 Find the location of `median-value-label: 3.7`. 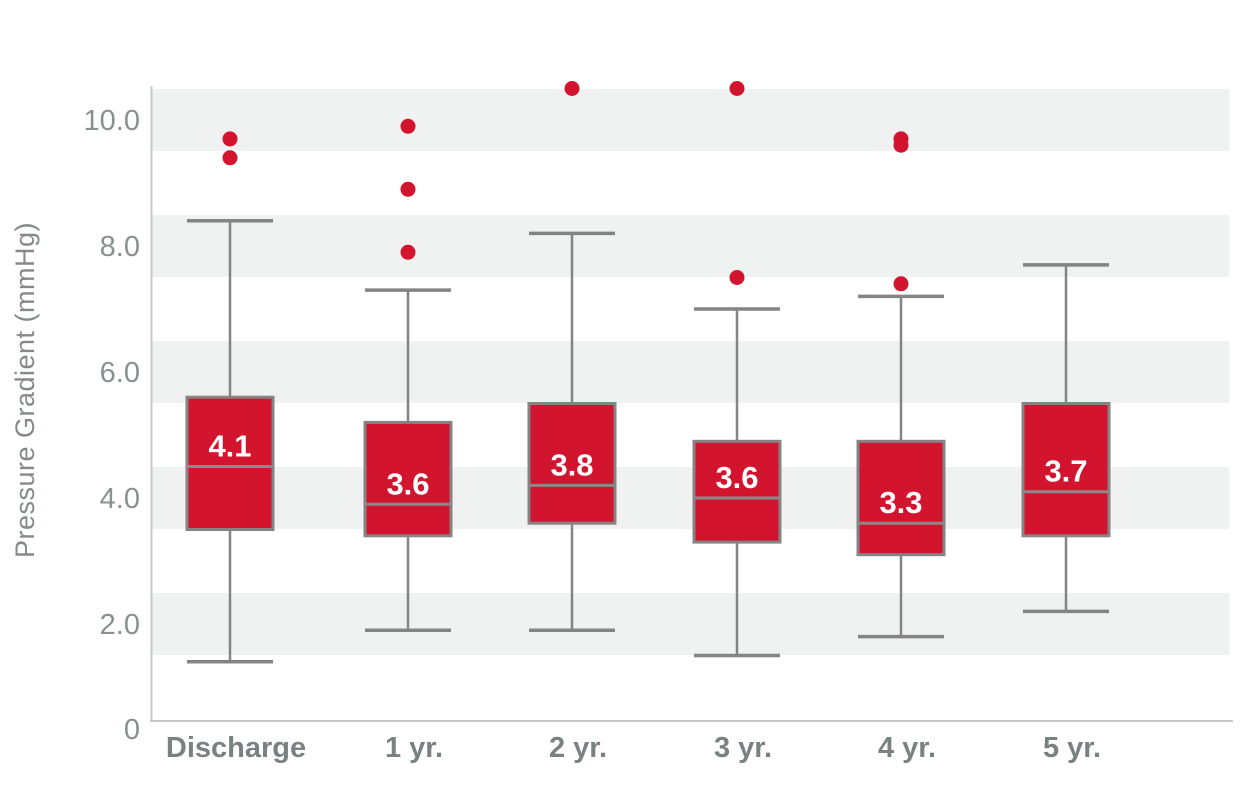

median-value-label: 3.7 is located at coordinates (1065, 471).